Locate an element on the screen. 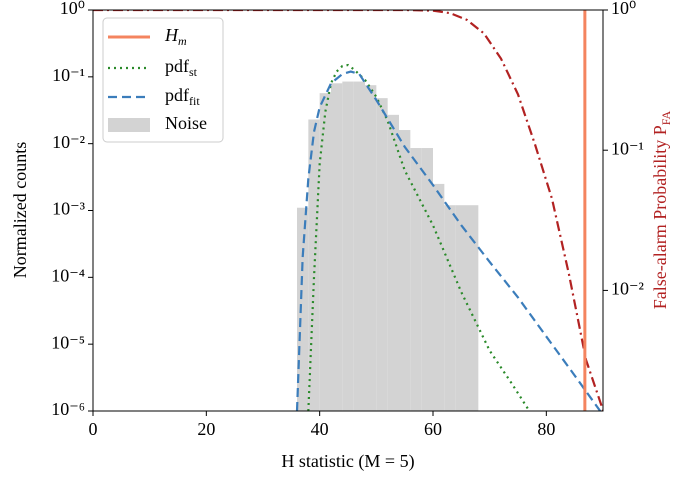 This screenshot has width=678, height=481. y-tick-label: 10⁻² is located at coordinates (68, 142).